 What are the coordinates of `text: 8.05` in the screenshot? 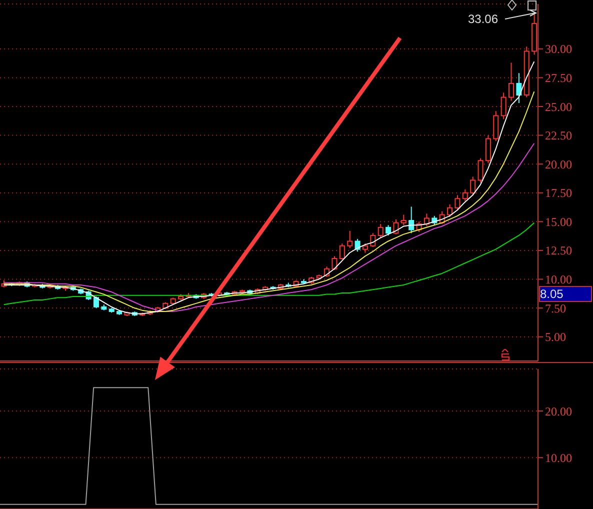 It's located at (565, 294).